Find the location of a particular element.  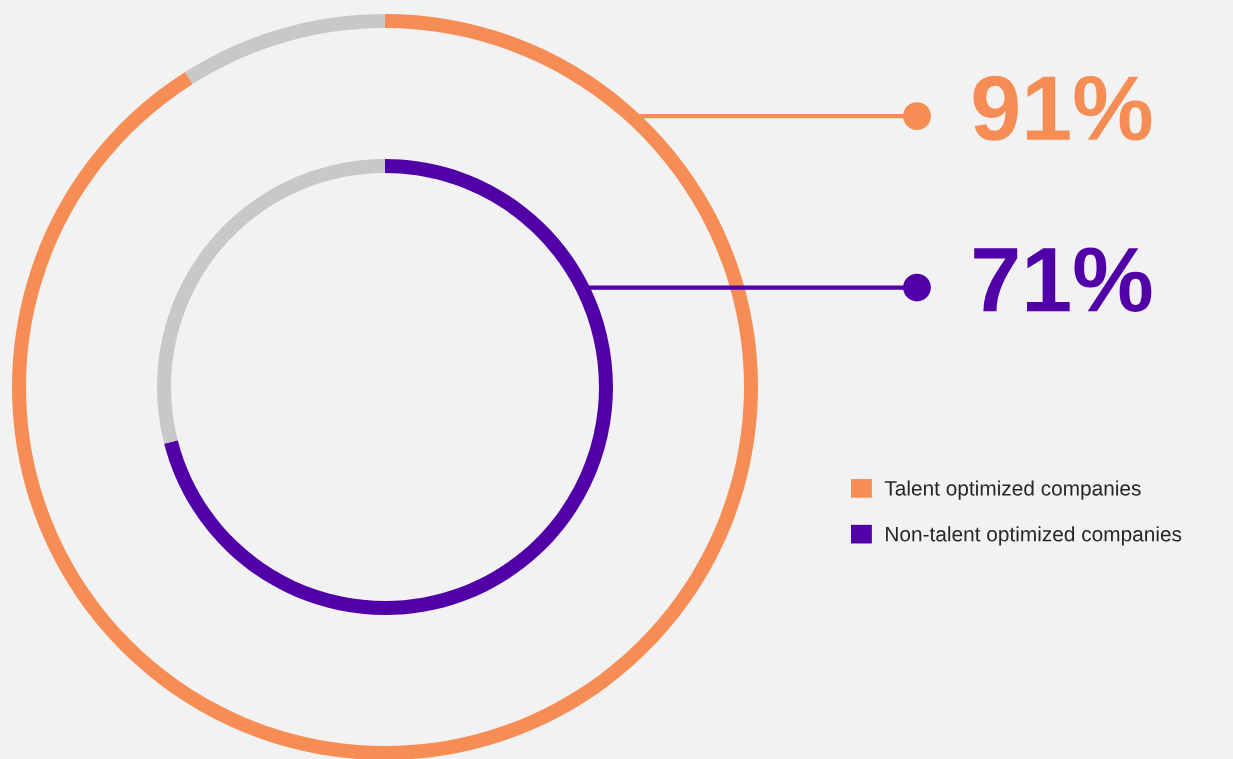

legend-label: Non-talent optimized companies is located at coordinates (1034, 536).